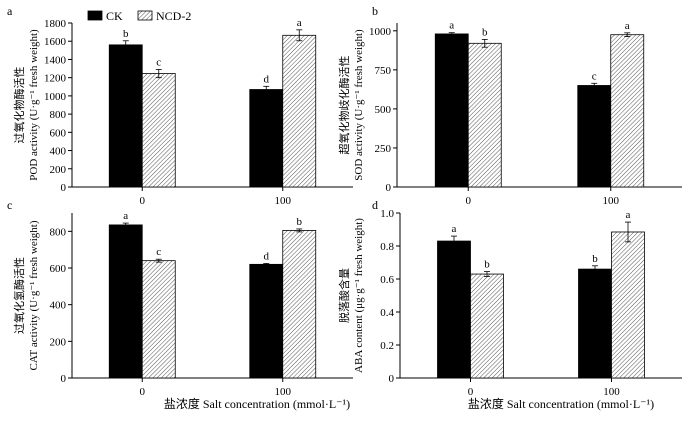 This screenshot has width=700, height=423. Describe the element at coordinates (145, 15) in the screenshot. I see `legend-swatch-ncd2` at that location.